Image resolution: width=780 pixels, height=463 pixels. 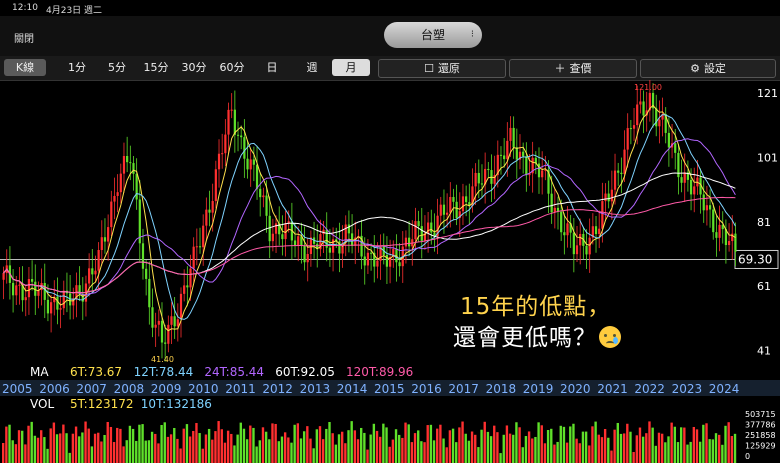 What do you see at coordinates (232, 67) in the screenshot?
I see `period-60min: 60分` at bounding box center [232, 67].